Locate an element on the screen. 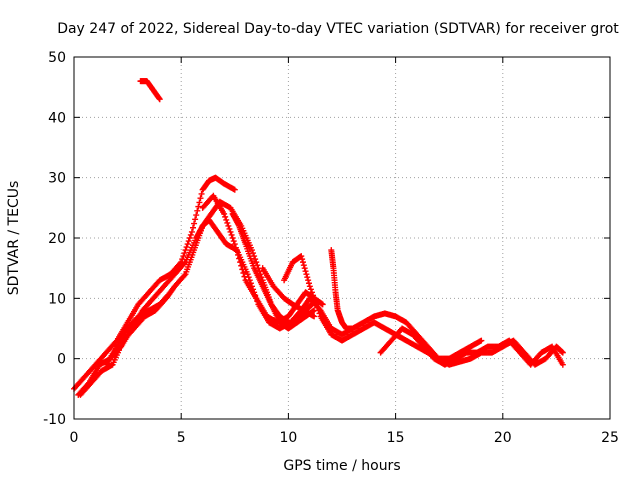  y-tick-label: 20 is located at coordinates (57, 239).